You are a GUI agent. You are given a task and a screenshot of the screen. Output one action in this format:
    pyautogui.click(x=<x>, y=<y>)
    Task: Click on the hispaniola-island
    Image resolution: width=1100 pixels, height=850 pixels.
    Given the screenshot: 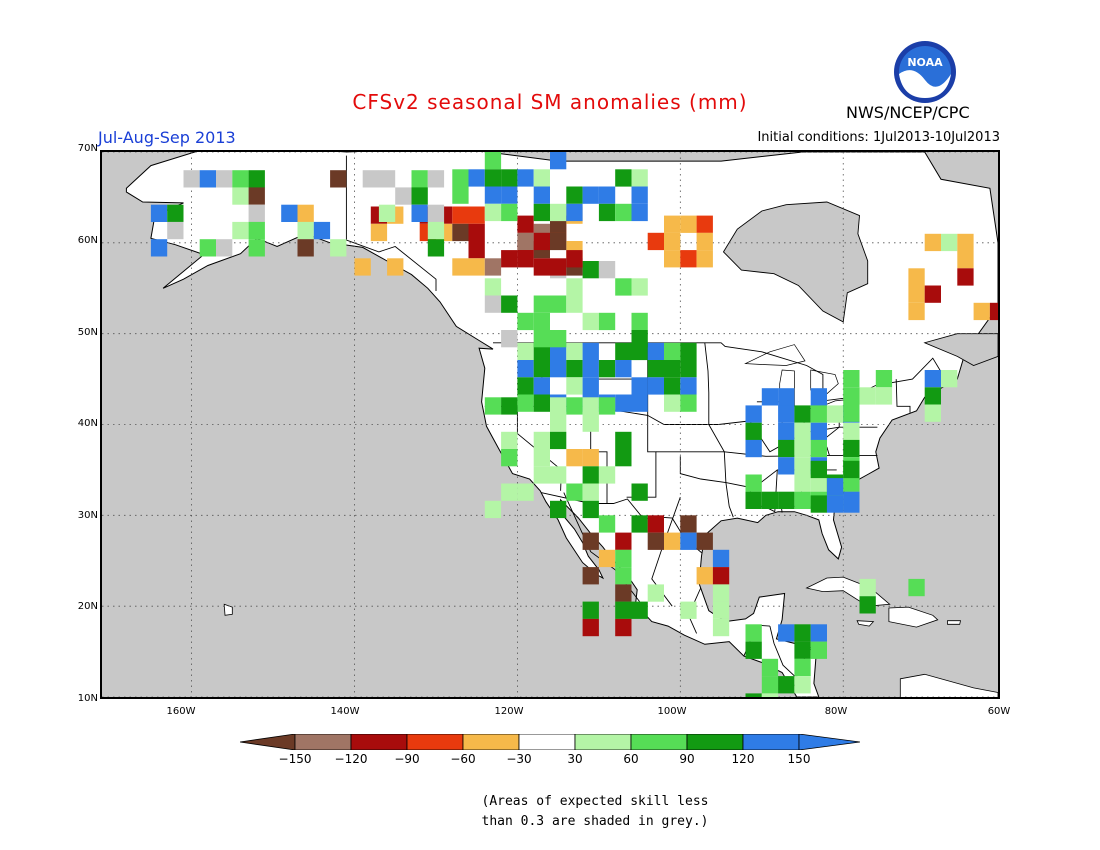 What is the action you would take?
    pyautogui.click(x=913, y=617)
    